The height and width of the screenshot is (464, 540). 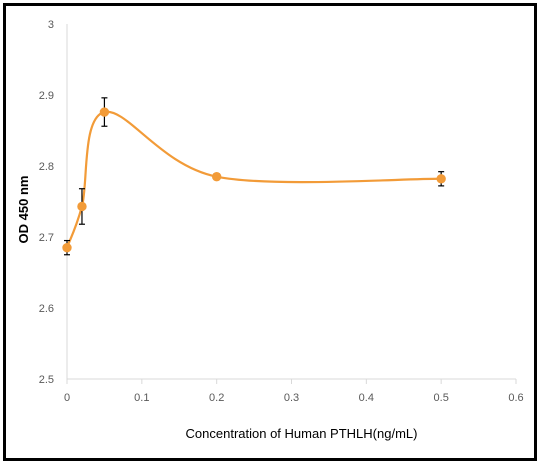 What do you see at coordinates (67, 398) in the screenshot?
I see `x-tick-label: 0` at bounding box center [67, 398].